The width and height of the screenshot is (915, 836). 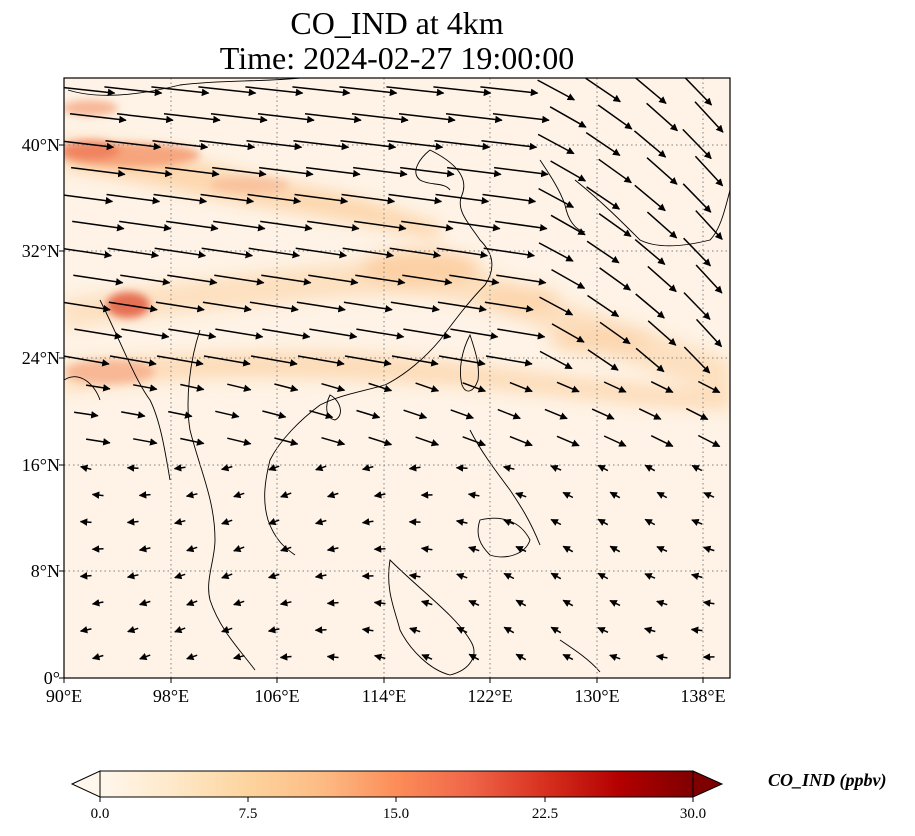 I want to click on map-title-line2: Time: 2024-02-27 19:00:00, so click(x=397, y=58).